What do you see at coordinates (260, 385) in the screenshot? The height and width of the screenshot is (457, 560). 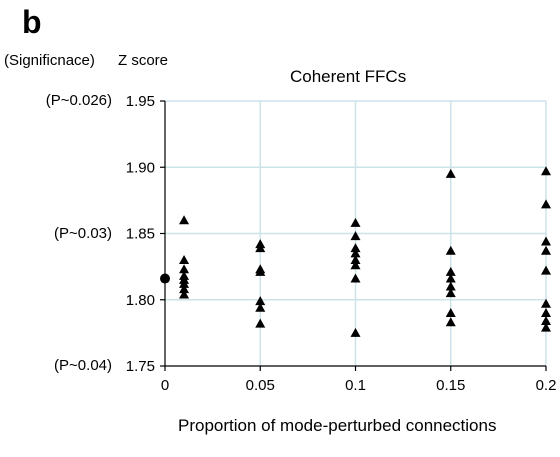 I see `x-tick-label: 0.05` at bounding box center [260, 385].